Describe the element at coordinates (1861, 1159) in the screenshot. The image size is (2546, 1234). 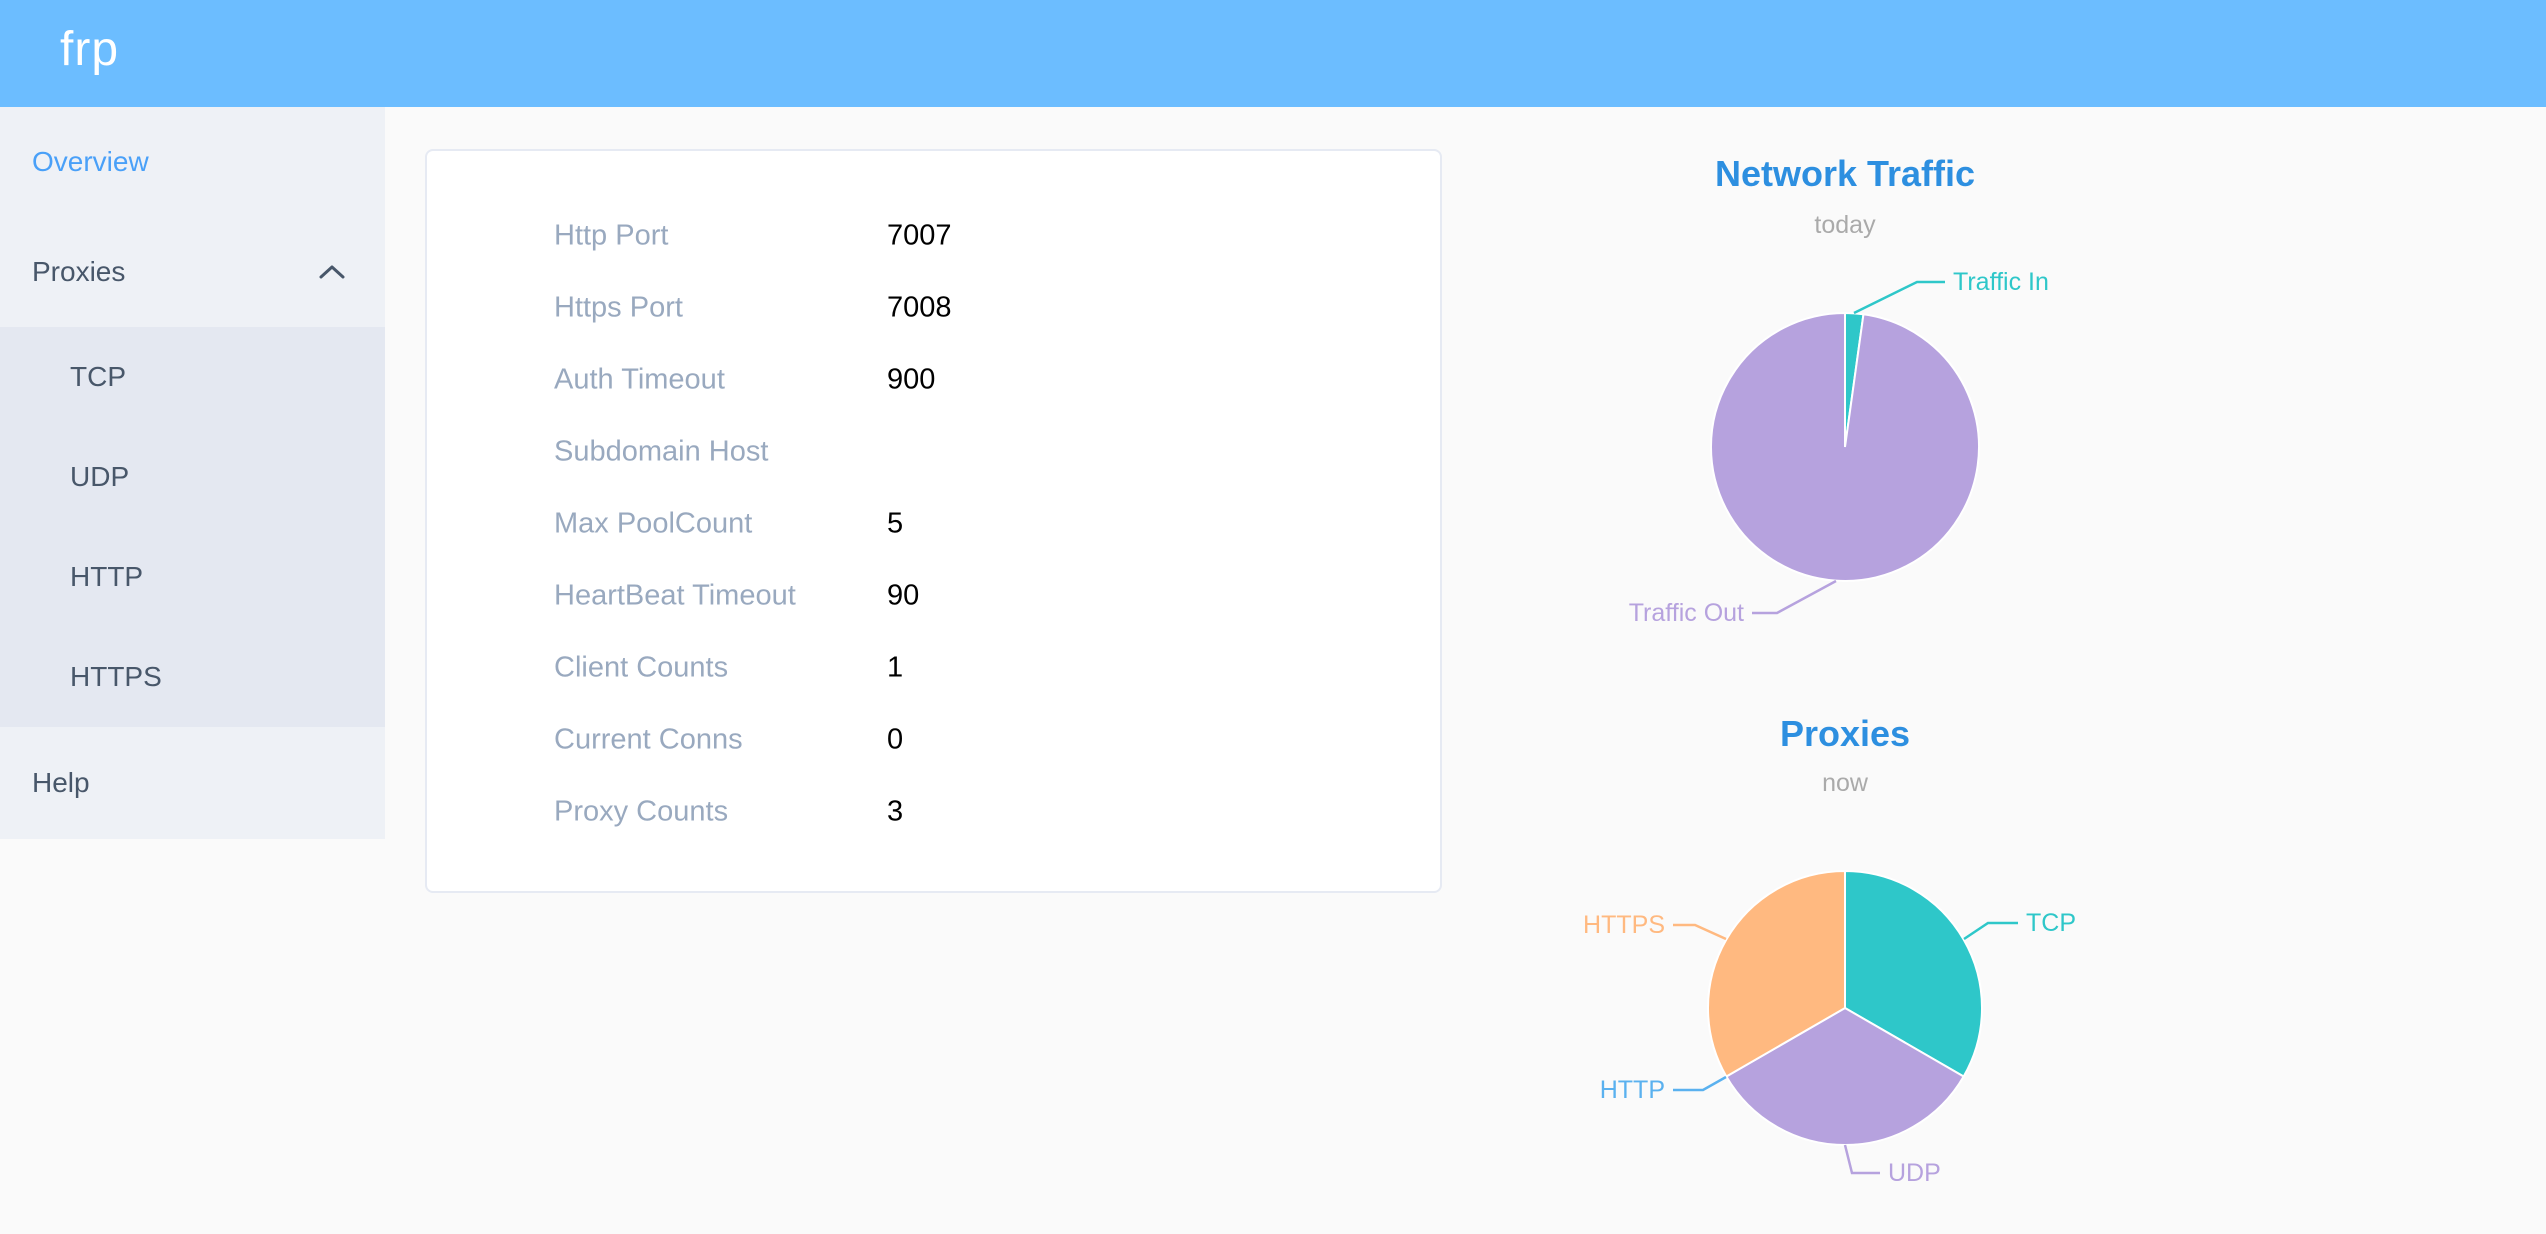
I see `label-line-udp` at that location.